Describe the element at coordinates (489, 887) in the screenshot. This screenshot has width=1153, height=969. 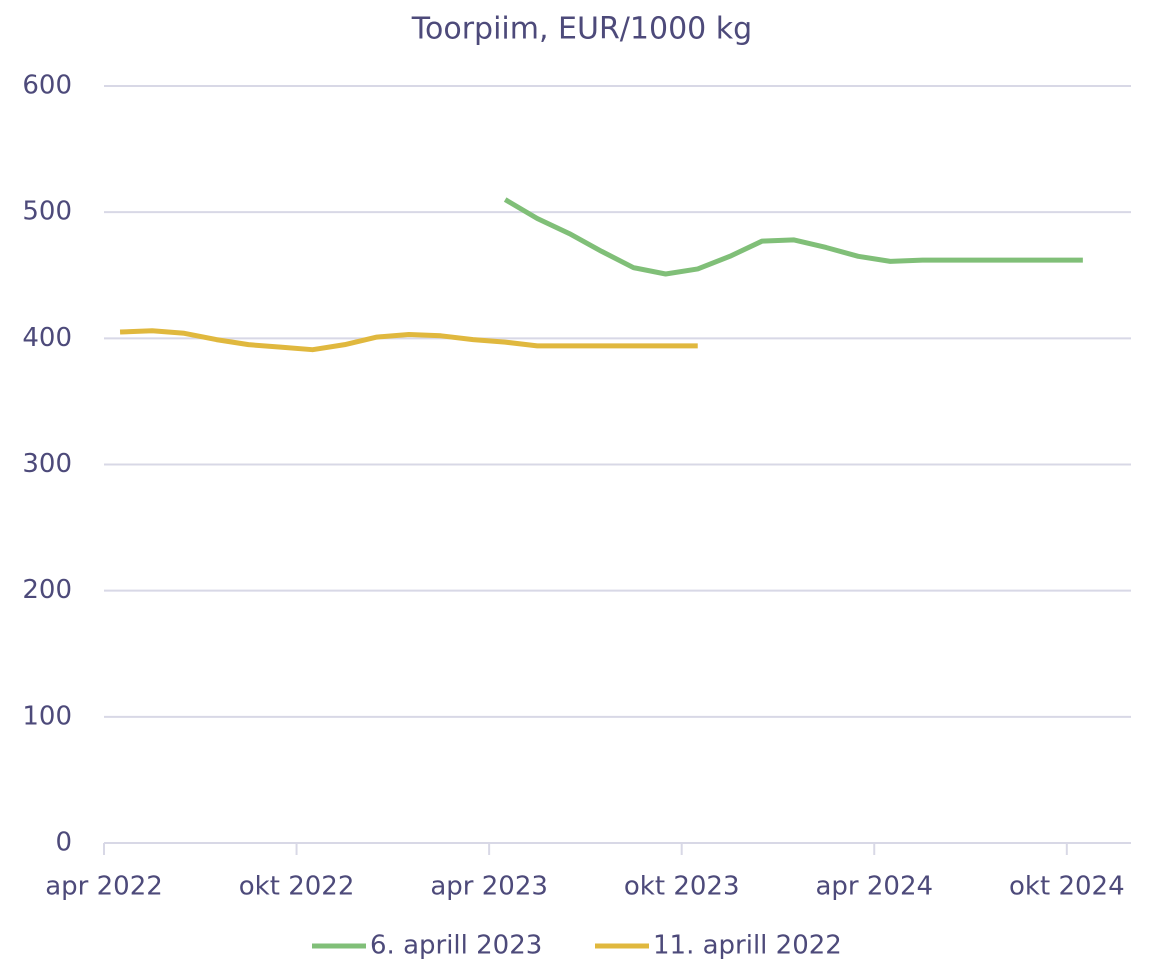
I see `x-tick-label: apr 2023` at that location.